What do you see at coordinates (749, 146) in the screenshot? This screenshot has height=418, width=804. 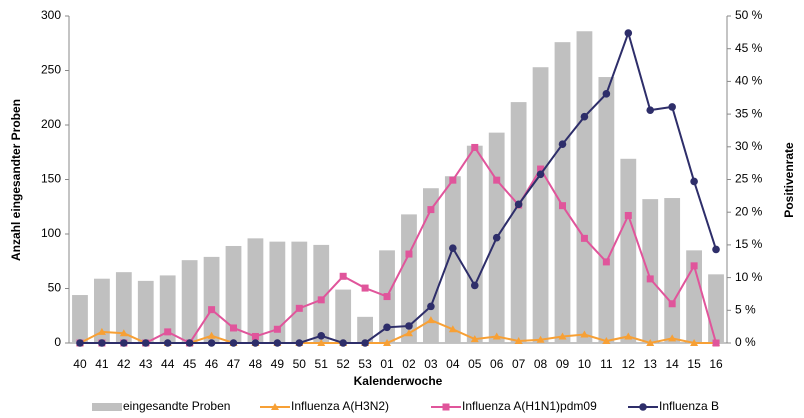 I see `y2-tick-label: 30 %` at bounding box center [749, 146].